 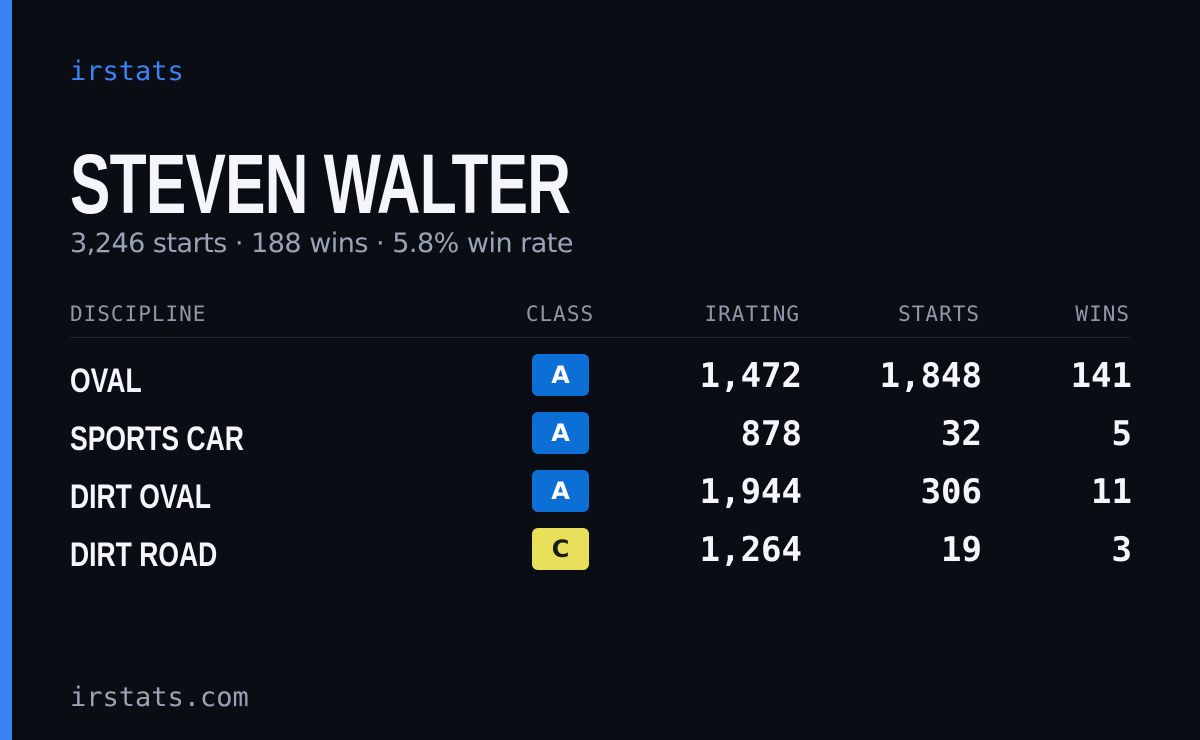 What do you see at coordinates (560, 314) in the screenshot?
I see `column-header: CLASS` at bounding box center [560, 314].